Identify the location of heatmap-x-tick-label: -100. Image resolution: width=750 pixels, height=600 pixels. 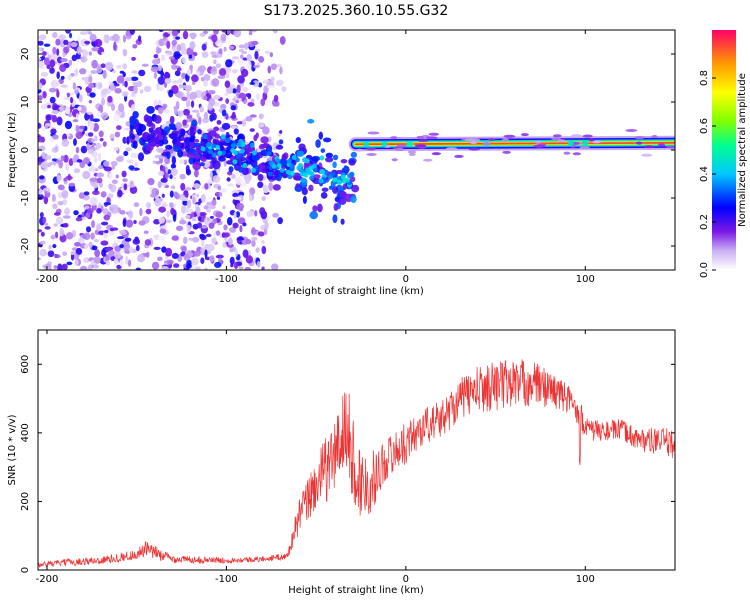
(226, 279).